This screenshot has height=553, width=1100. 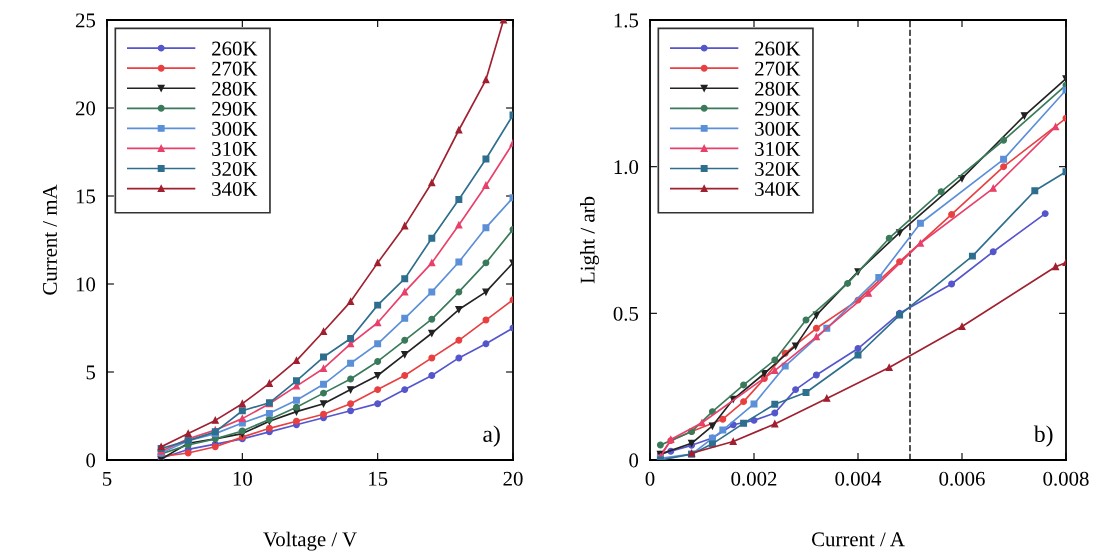 I want to click on x-tick-label: 0.008, so click(x=1066, y=478).